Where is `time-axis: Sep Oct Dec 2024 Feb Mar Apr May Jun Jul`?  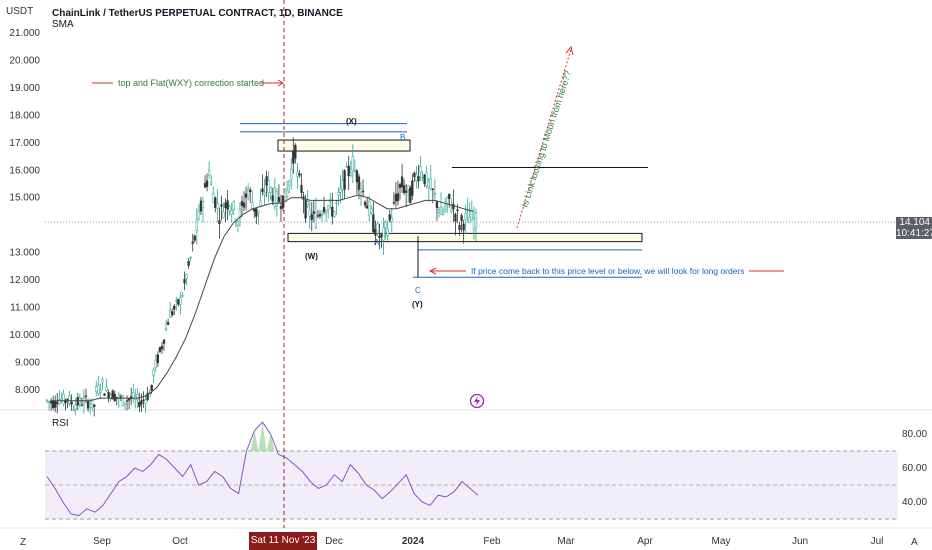 time-axis: Sep Oct Dec 2024 Feb Mar Apr May Jun Jul is located at coordinates (488, 541).